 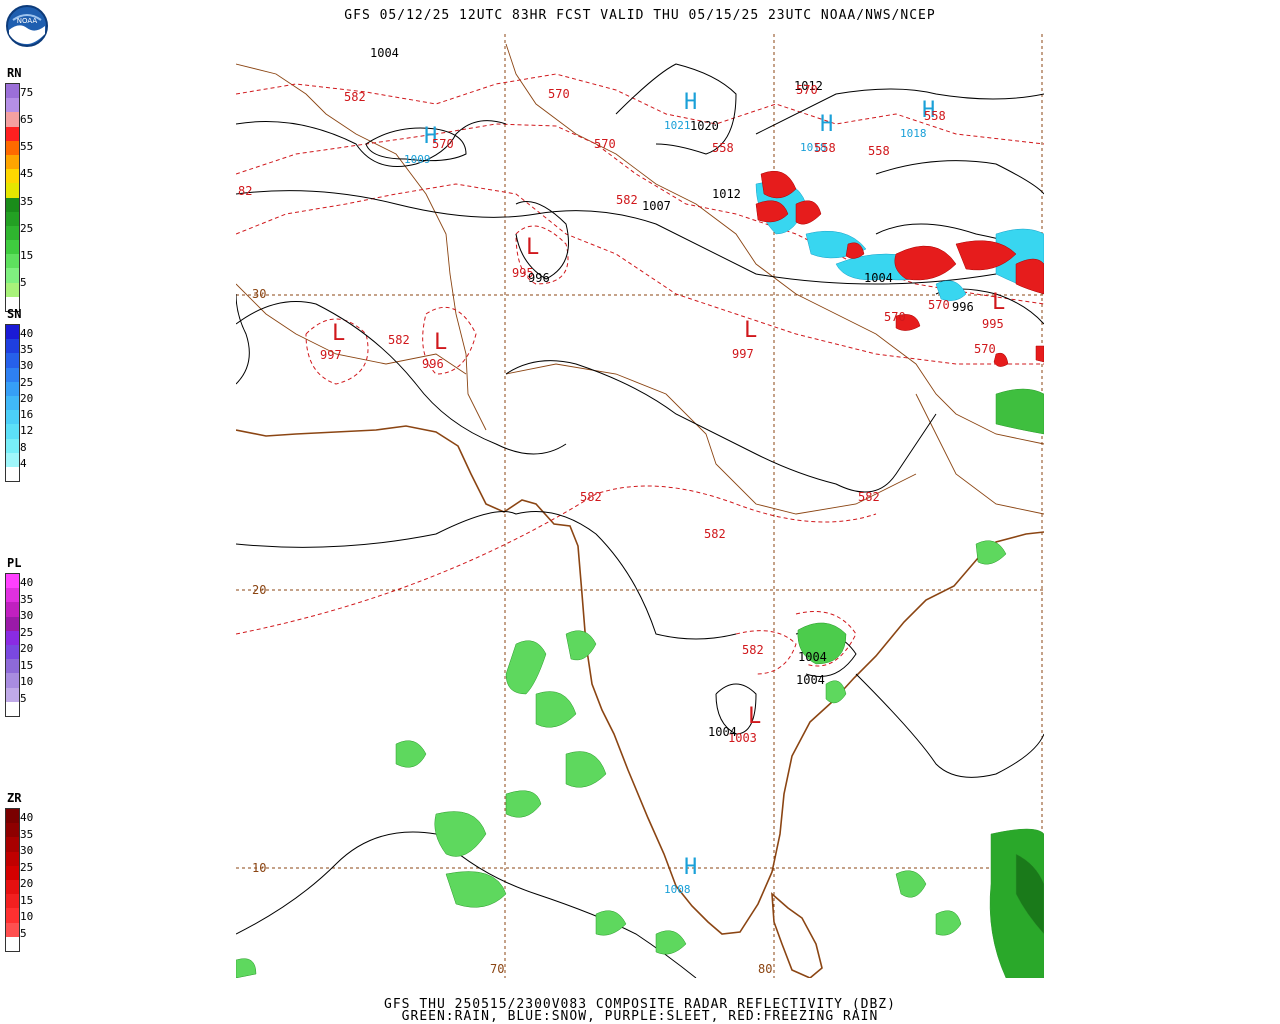 I want to click on sleet-color-scale: 40 35 30 25 20 15 10 5, so click(x=19, y=645).